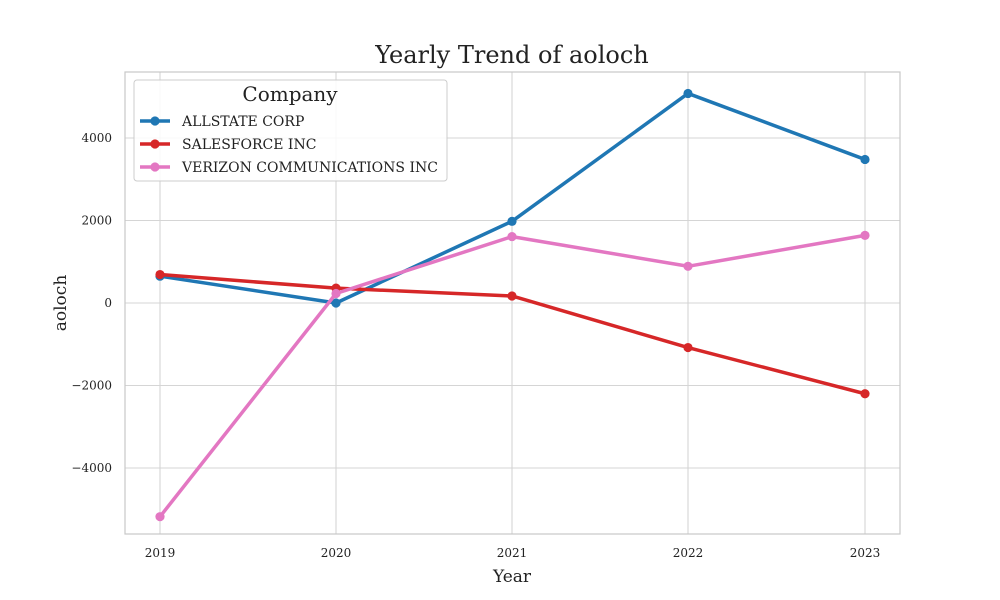  Describe the element at coordinates (91, 386) in the screenshot. I see `y-tick-label: −2000` at that location.